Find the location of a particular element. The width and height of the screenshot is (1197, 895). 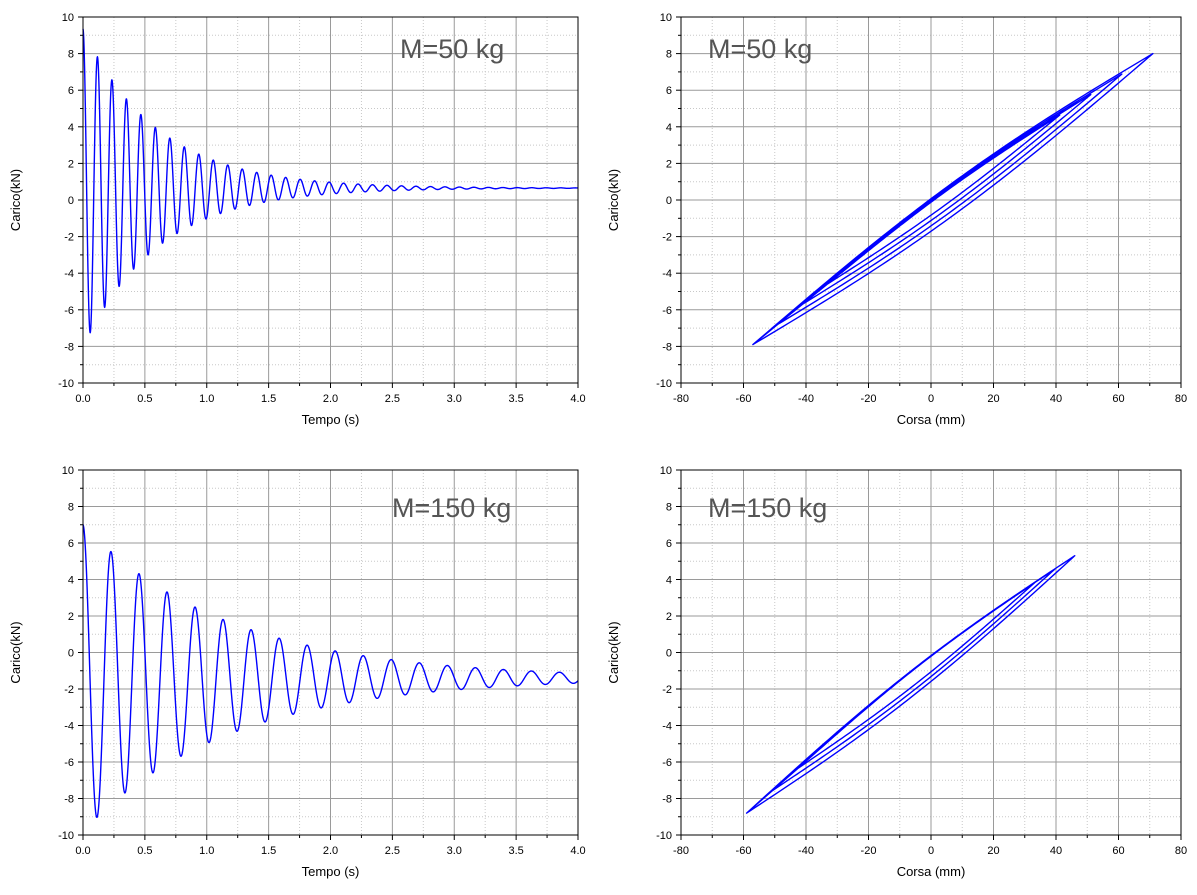

x-tick-label: 40 is located at coordinates (1056, 399).